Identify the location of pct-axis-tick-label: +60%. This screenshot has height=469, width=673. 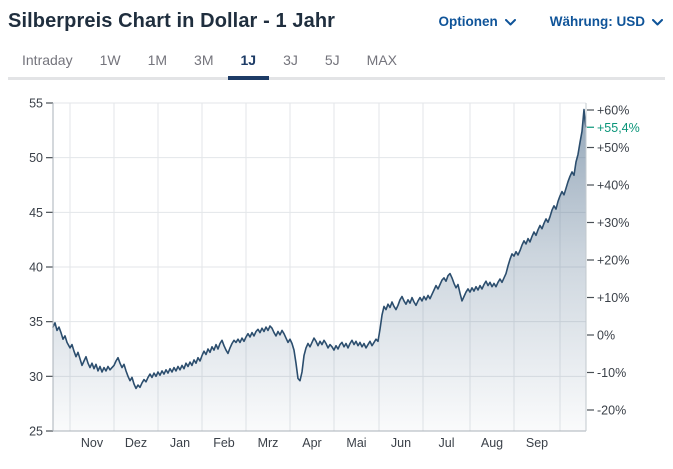
(613, 111).